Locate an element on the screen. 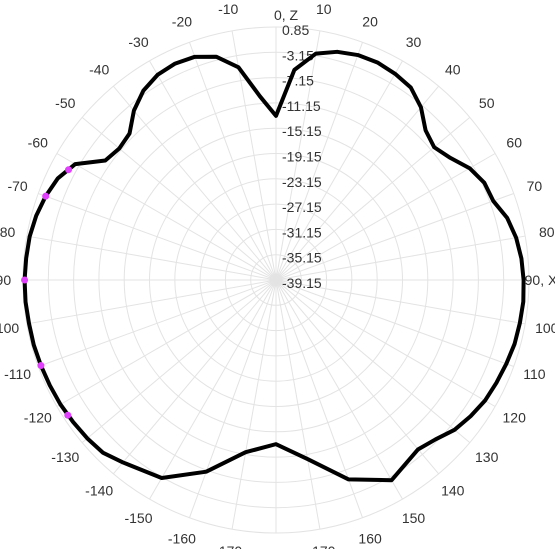 This screenshot has width=555, height=549. radial-tick-label: -23.15 is located at coordinates (302, 182).